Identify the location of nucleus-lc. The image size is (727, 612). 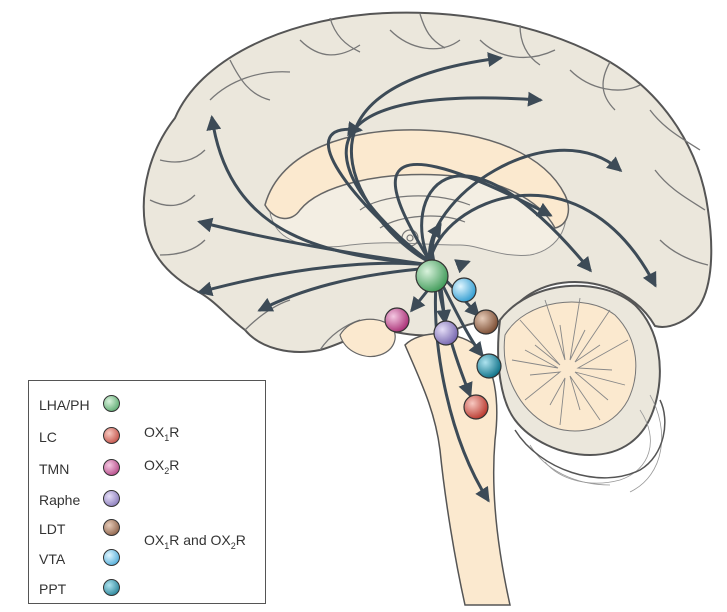
(476, 407).